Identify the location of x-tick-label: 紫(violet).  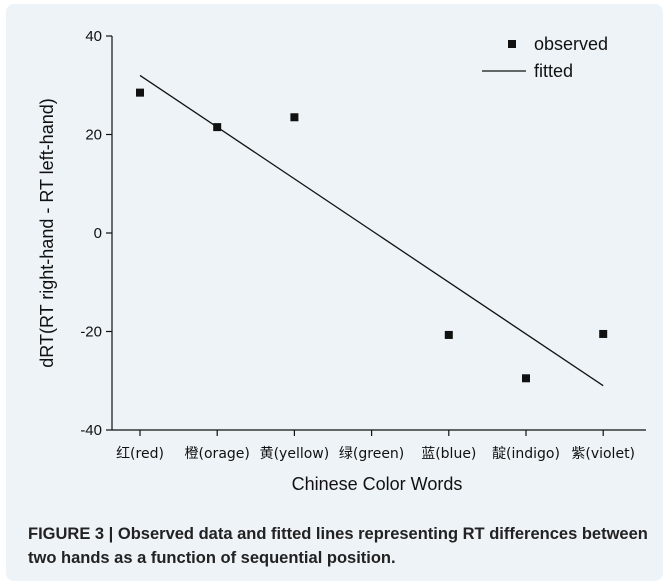
(603, 454).